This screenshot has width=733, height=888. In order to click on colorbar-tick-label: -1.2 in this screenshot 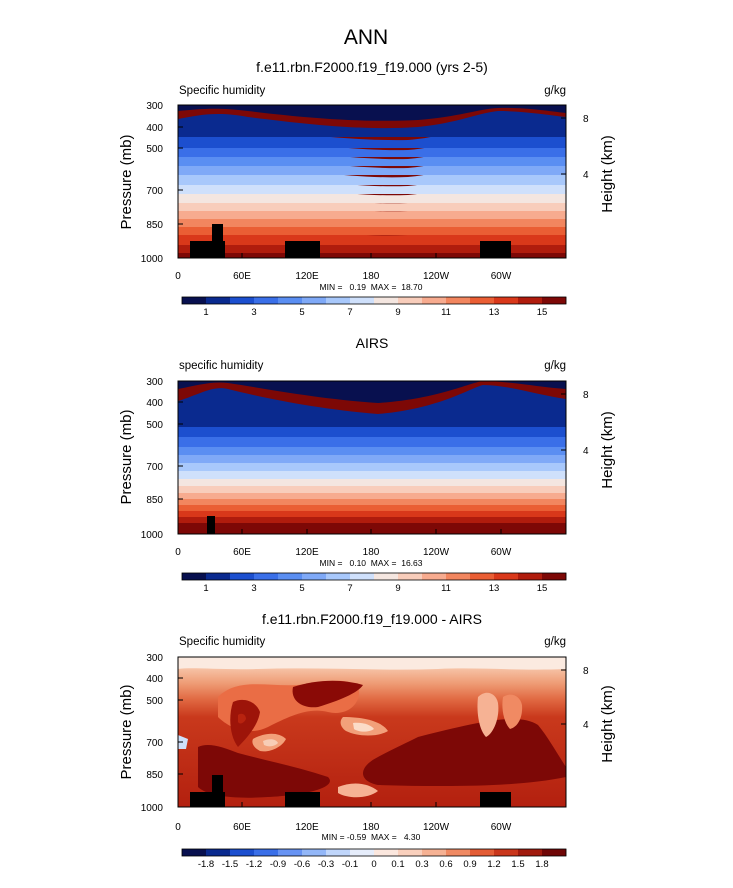, I will do `click(254, 864)`.